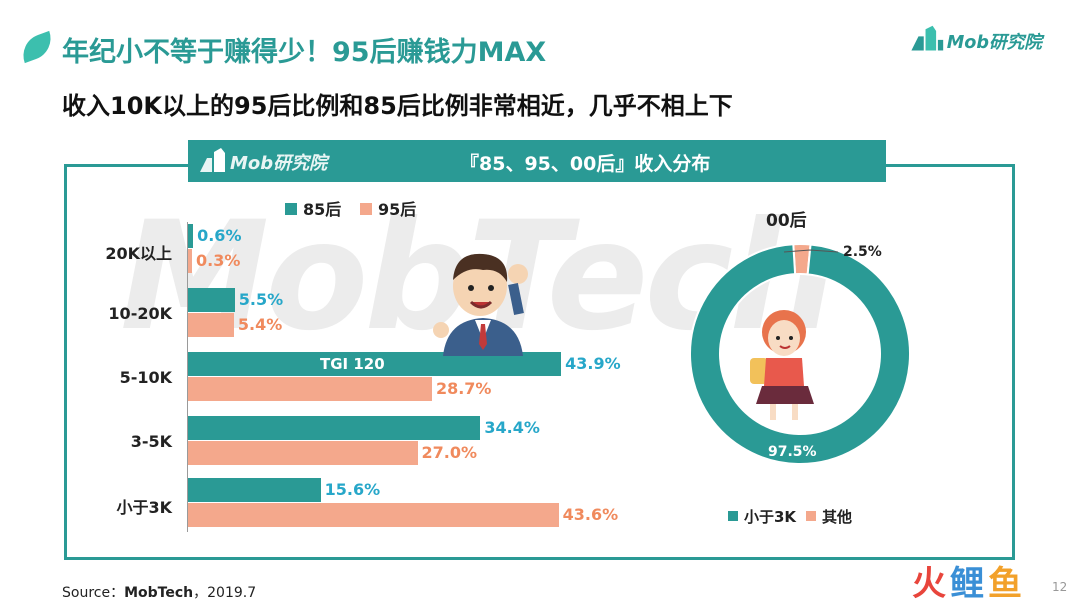 The width and height of the screenshot is (1080, 608). Describe the element at coordinates (1060, 587) in the screenshot. I see `page-number: 12` at that location.